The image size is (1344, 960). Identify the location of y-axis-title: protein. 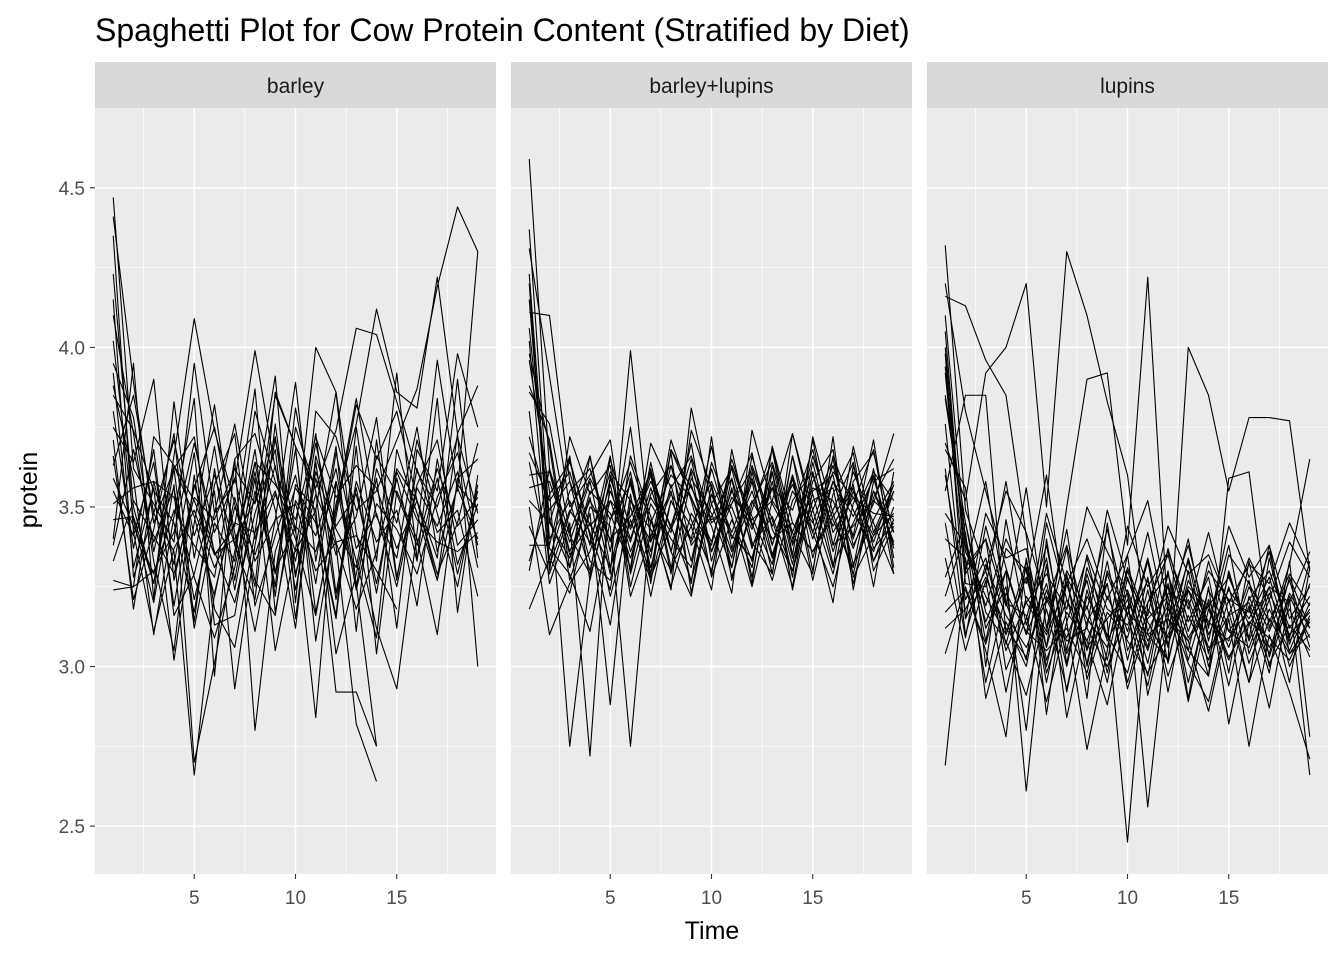
(29, 490).